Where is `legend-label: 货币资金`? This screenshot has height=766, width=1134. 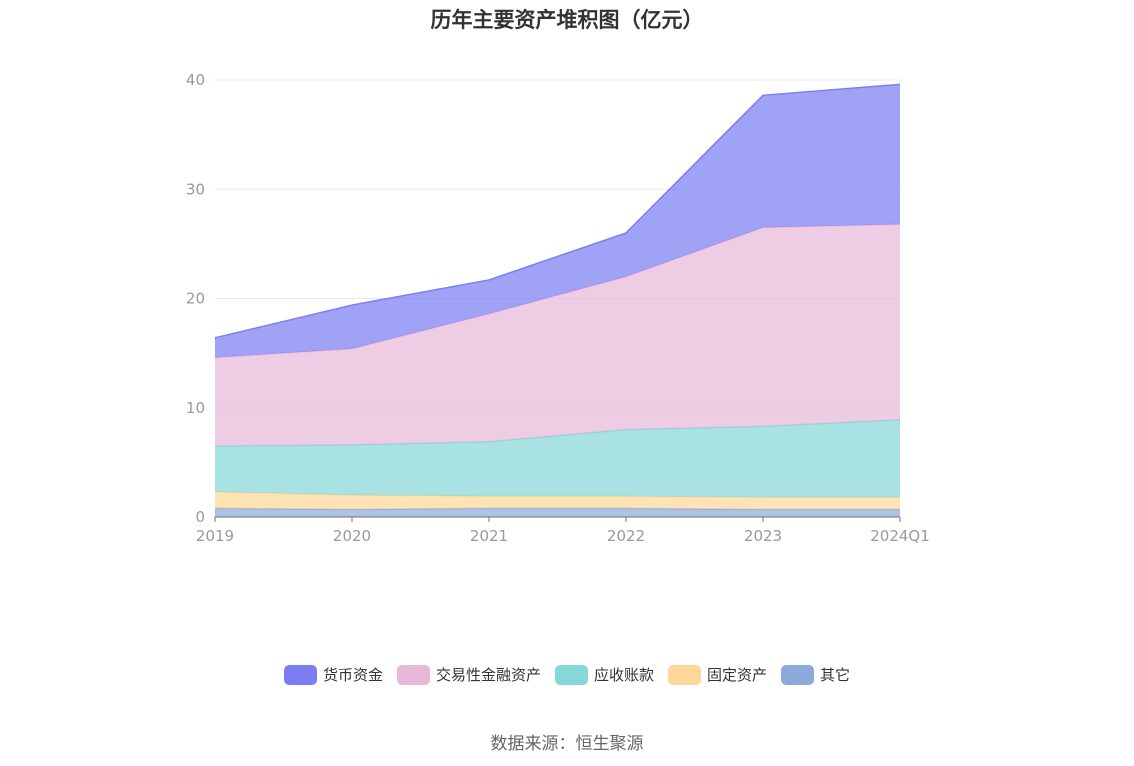
legend-label: 货币资金 is located at coordinates (352, 675).